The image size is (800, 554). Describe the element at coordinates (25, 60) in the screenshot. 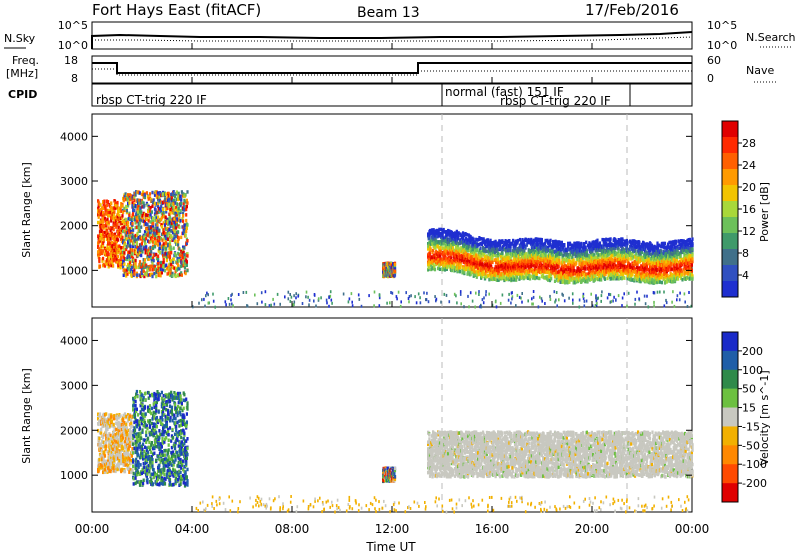

I see `freq-label-1: Freq.` at that location.